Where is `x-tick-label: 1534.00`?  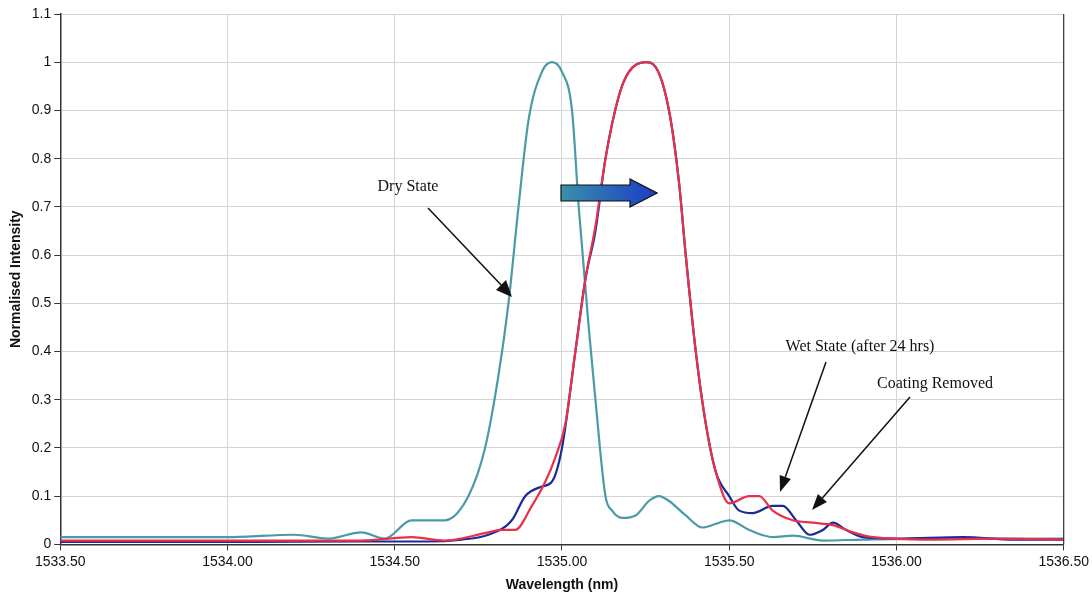
x-tick-label: 1534.00 is located at coordinates (228, 560).